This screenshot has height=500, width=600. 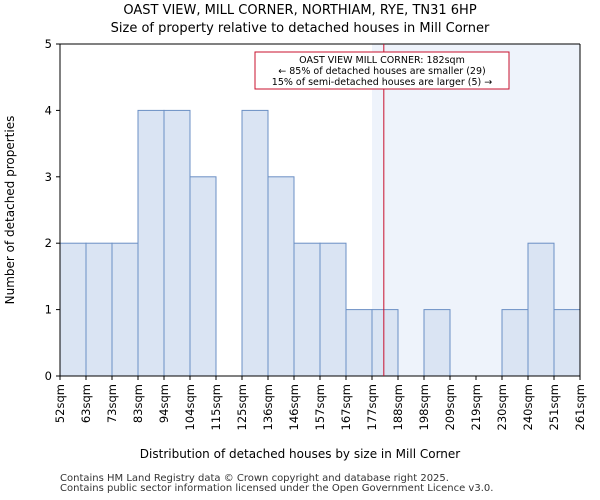 What do you see at coordinates (382, 60) in the screenshot?
I see `annotation-line-1: OAST VIEW MILL CORNER: 182sqm` at bounding box center [382, 60].